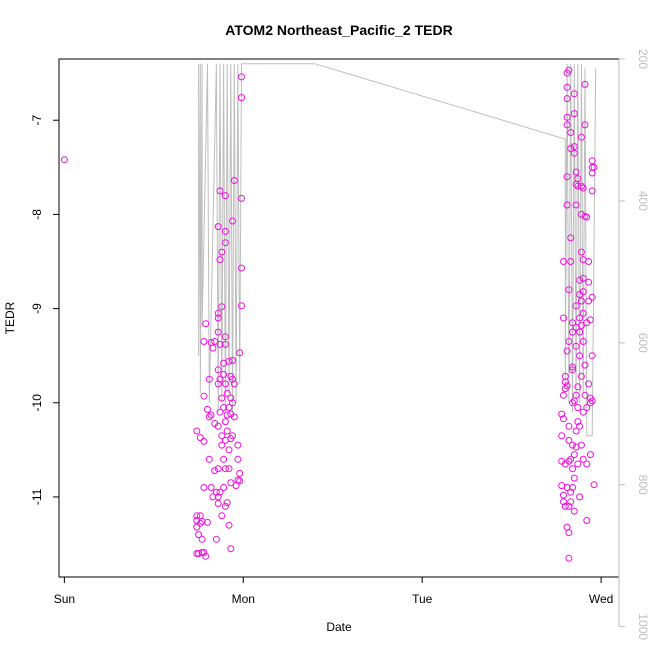 The image size is (650, 650). What do you see at coordinates (643, 59) in the screenshot?
I see `right-tick-label: 200` at bounding box center [643, 59].